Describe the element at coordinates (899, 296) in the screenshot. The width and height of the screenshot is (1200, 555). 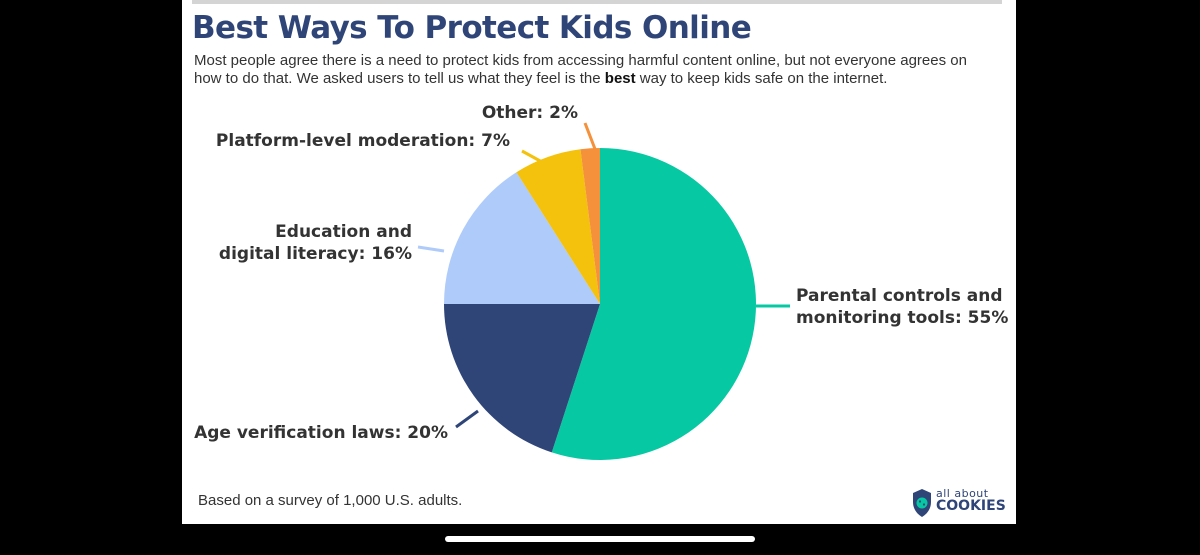
I see `slice-label-line: Parental controls and` at that location.